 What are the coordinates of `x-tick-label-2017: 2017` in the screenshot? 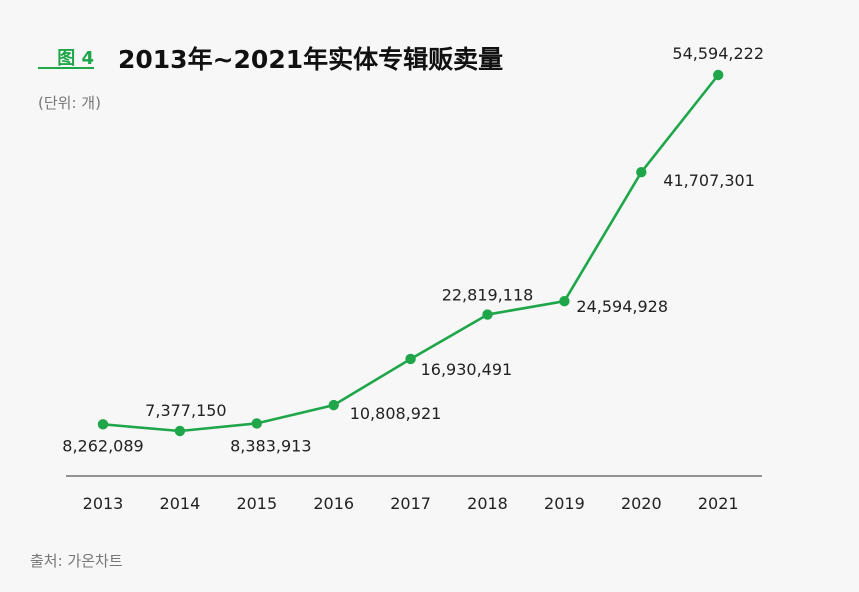 It's located at (410, 503).